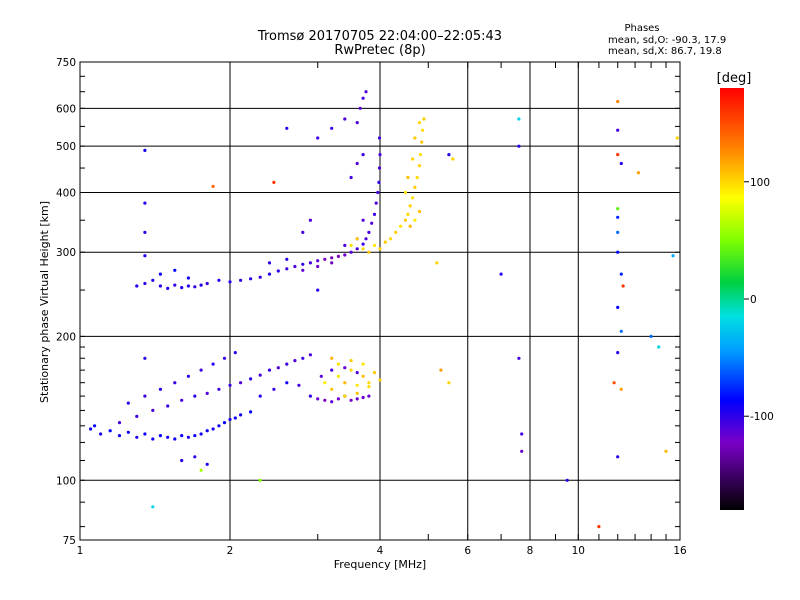 This screenshot has height=600, width=800. What do you see at coordinates (467, 551) in the screenshot?
I see `x-tick-label: 6` at bounding box center [467, 551].